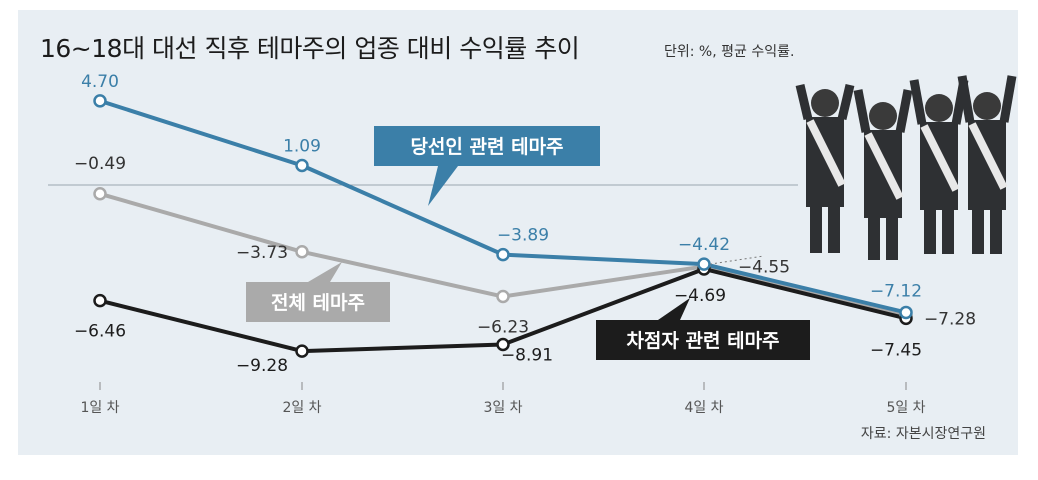  I want to click on data-label: −0.49, so click(100, 164).